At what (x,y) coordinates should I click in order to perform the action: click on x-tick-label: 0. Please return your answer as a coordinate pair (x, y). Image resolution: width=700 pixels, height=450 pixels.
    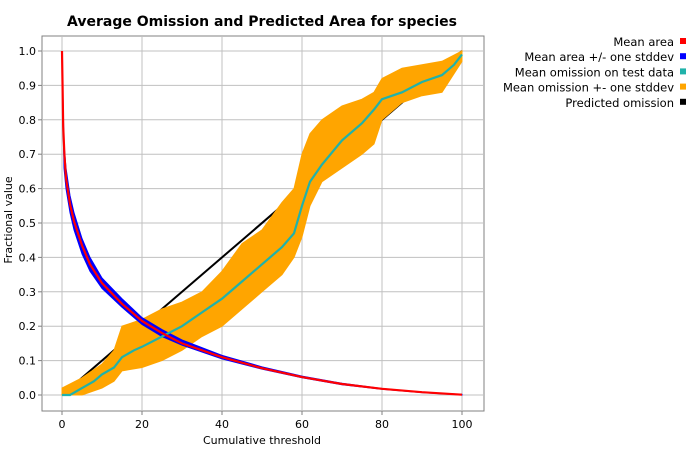
    Looking at the image, I should click on (62, 424).